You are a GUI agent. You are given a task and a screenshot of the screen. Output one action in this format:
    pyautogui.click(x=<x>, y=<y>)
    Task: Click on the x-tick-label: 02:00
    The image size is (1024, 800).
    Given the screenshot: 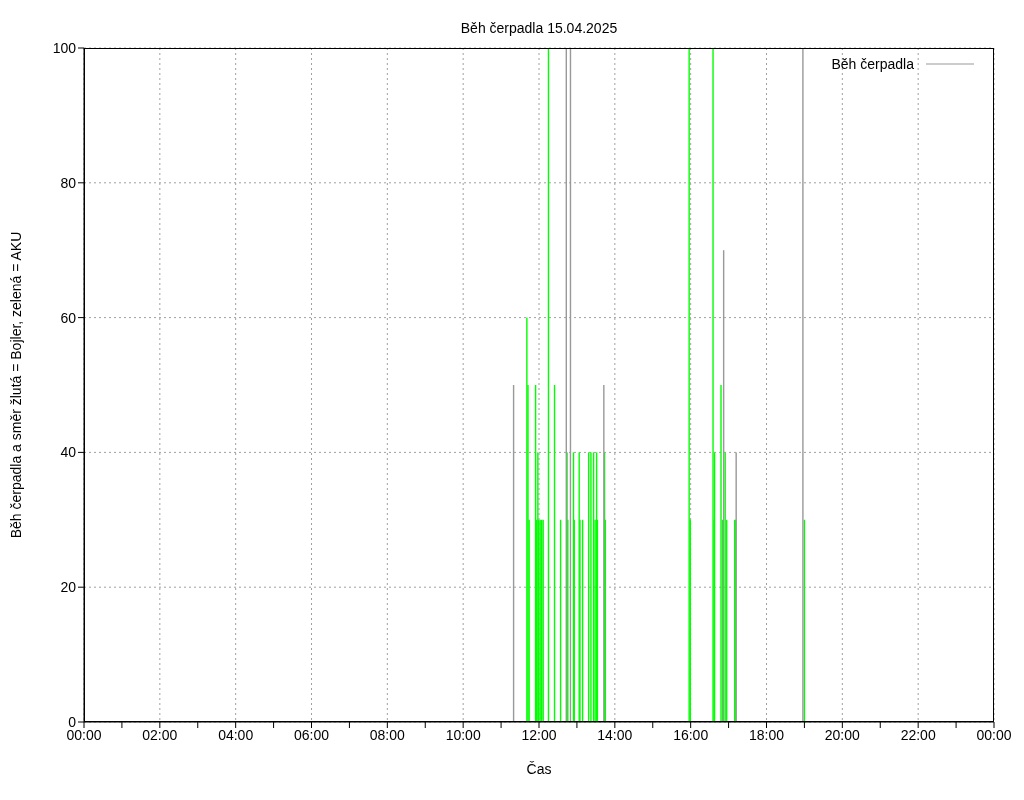 What is the action you would take?
    pyautogui.click(x=160, y=734)
    